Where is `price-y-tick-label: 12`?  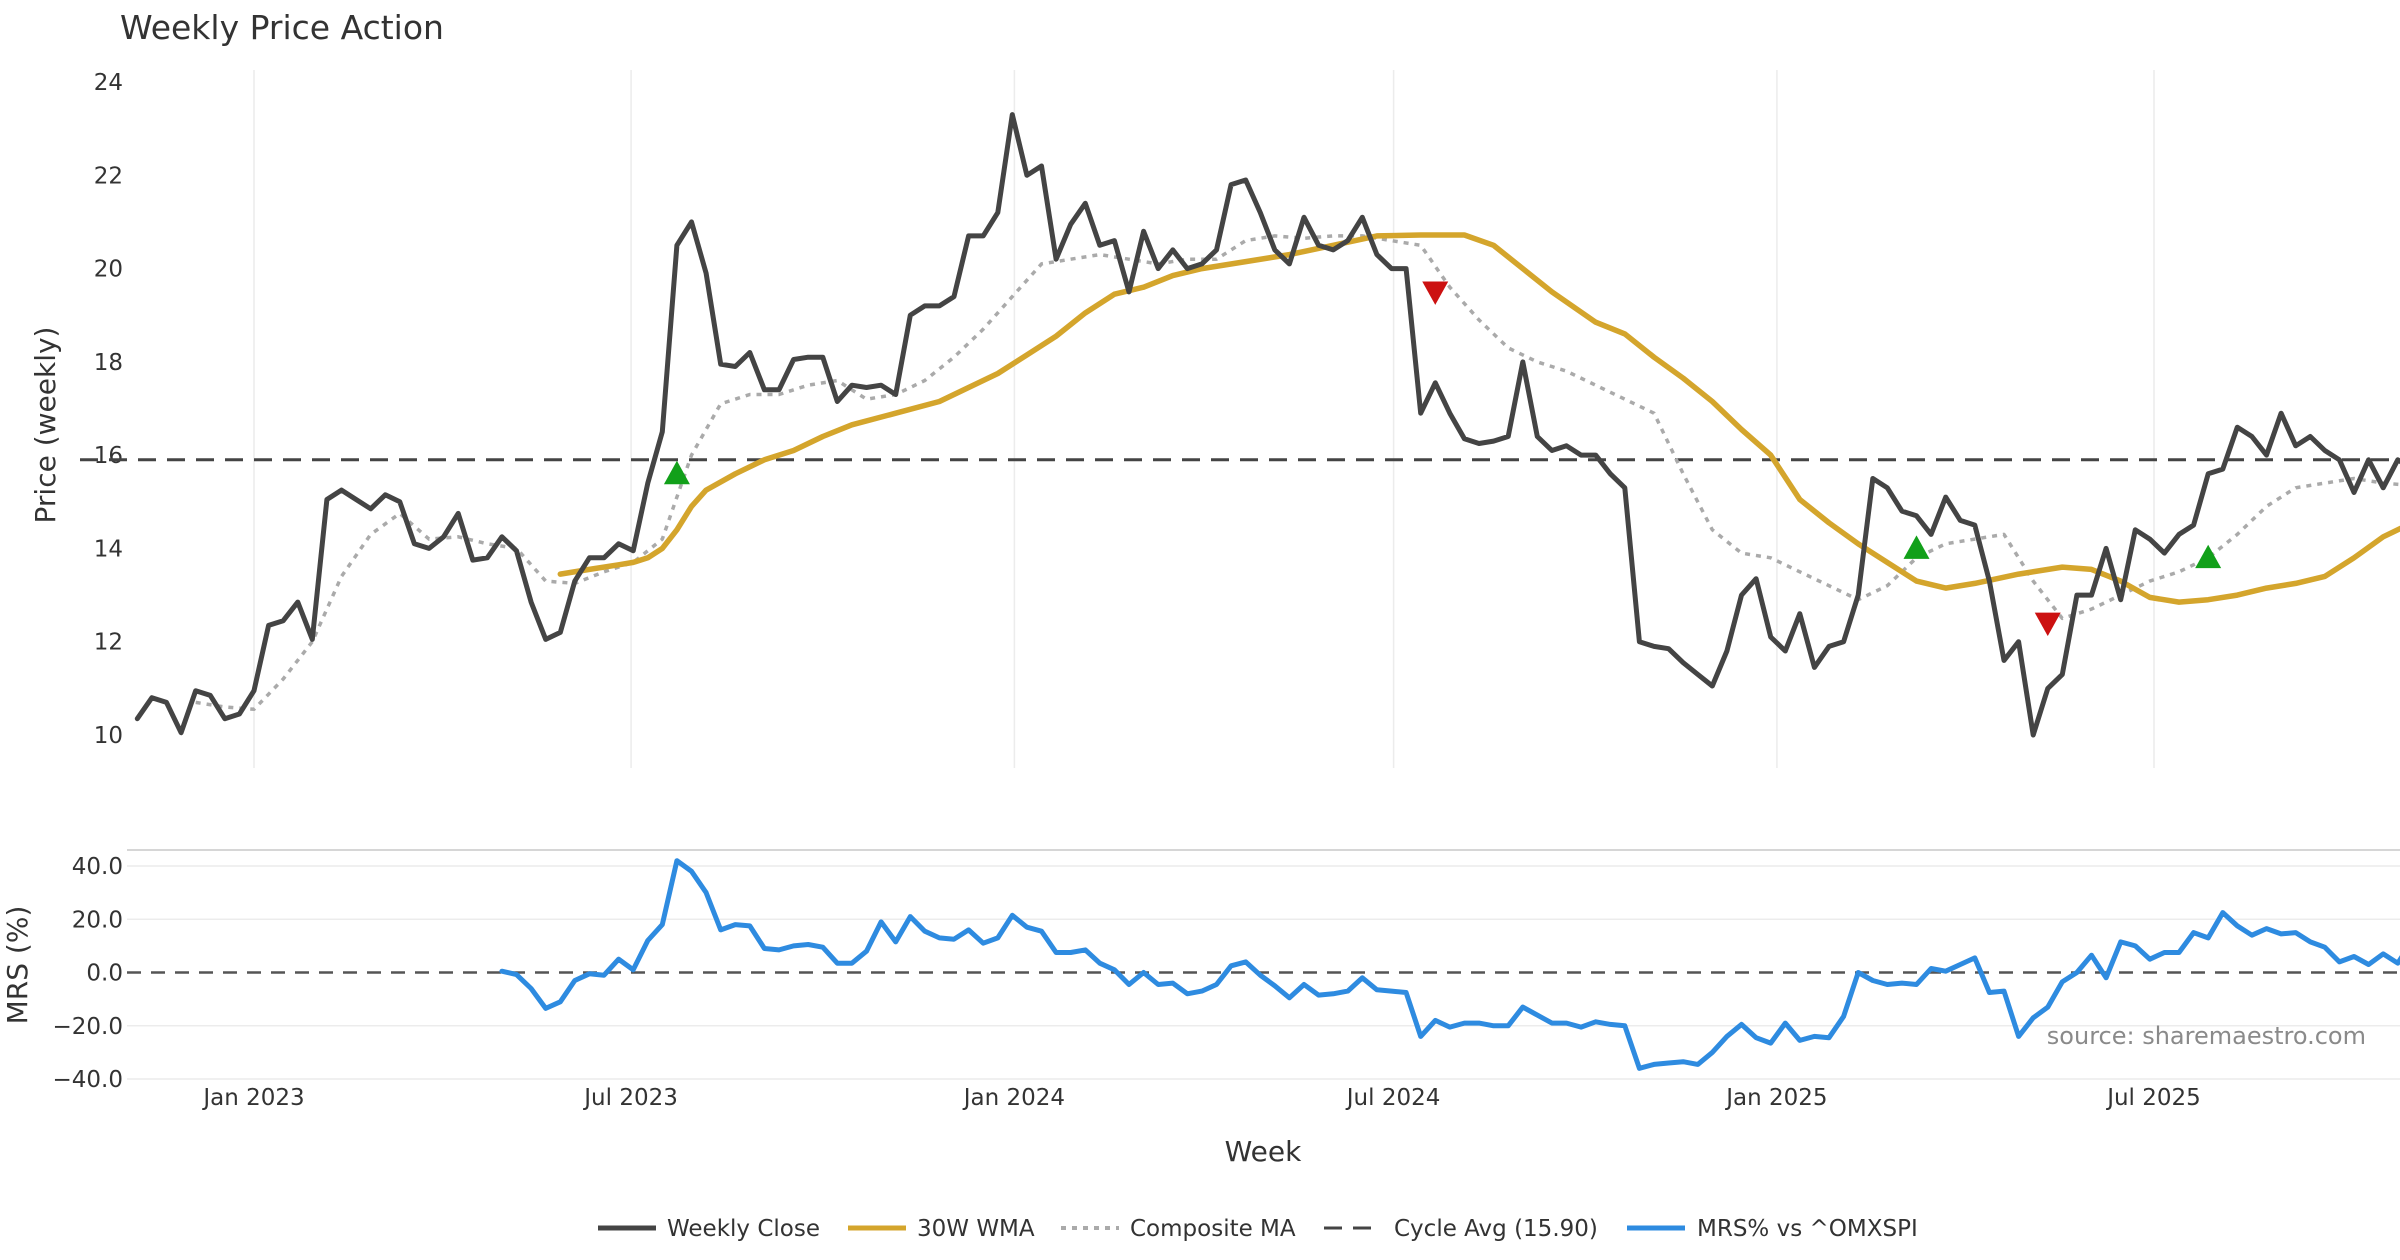 price-y-tick-label: 12 is located at coordinates (108, 643).